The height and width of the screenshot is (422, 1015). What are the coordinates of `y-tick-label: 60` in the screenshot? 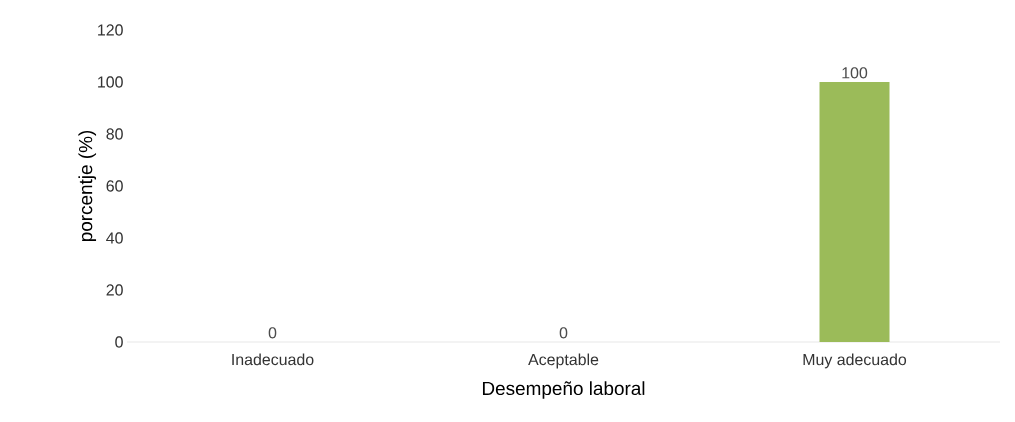 It's located at (114, 186).